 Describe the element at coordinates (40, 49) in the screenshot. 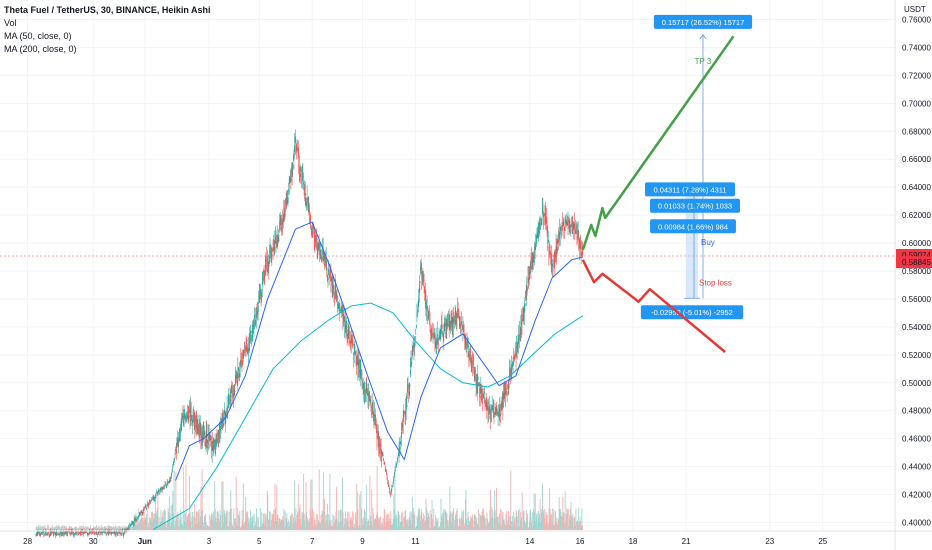

I see `legend-ma200: MA (200, close, 0)` at that location.